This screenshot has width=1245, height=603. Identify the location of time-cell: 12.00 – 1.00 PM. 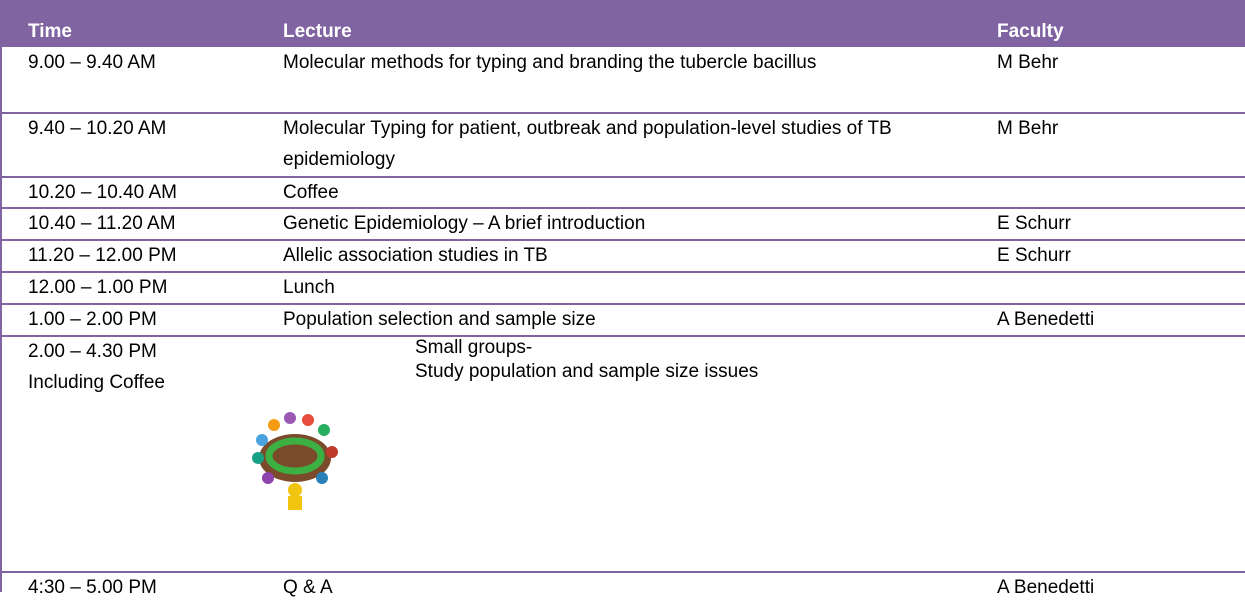
(98, 287).